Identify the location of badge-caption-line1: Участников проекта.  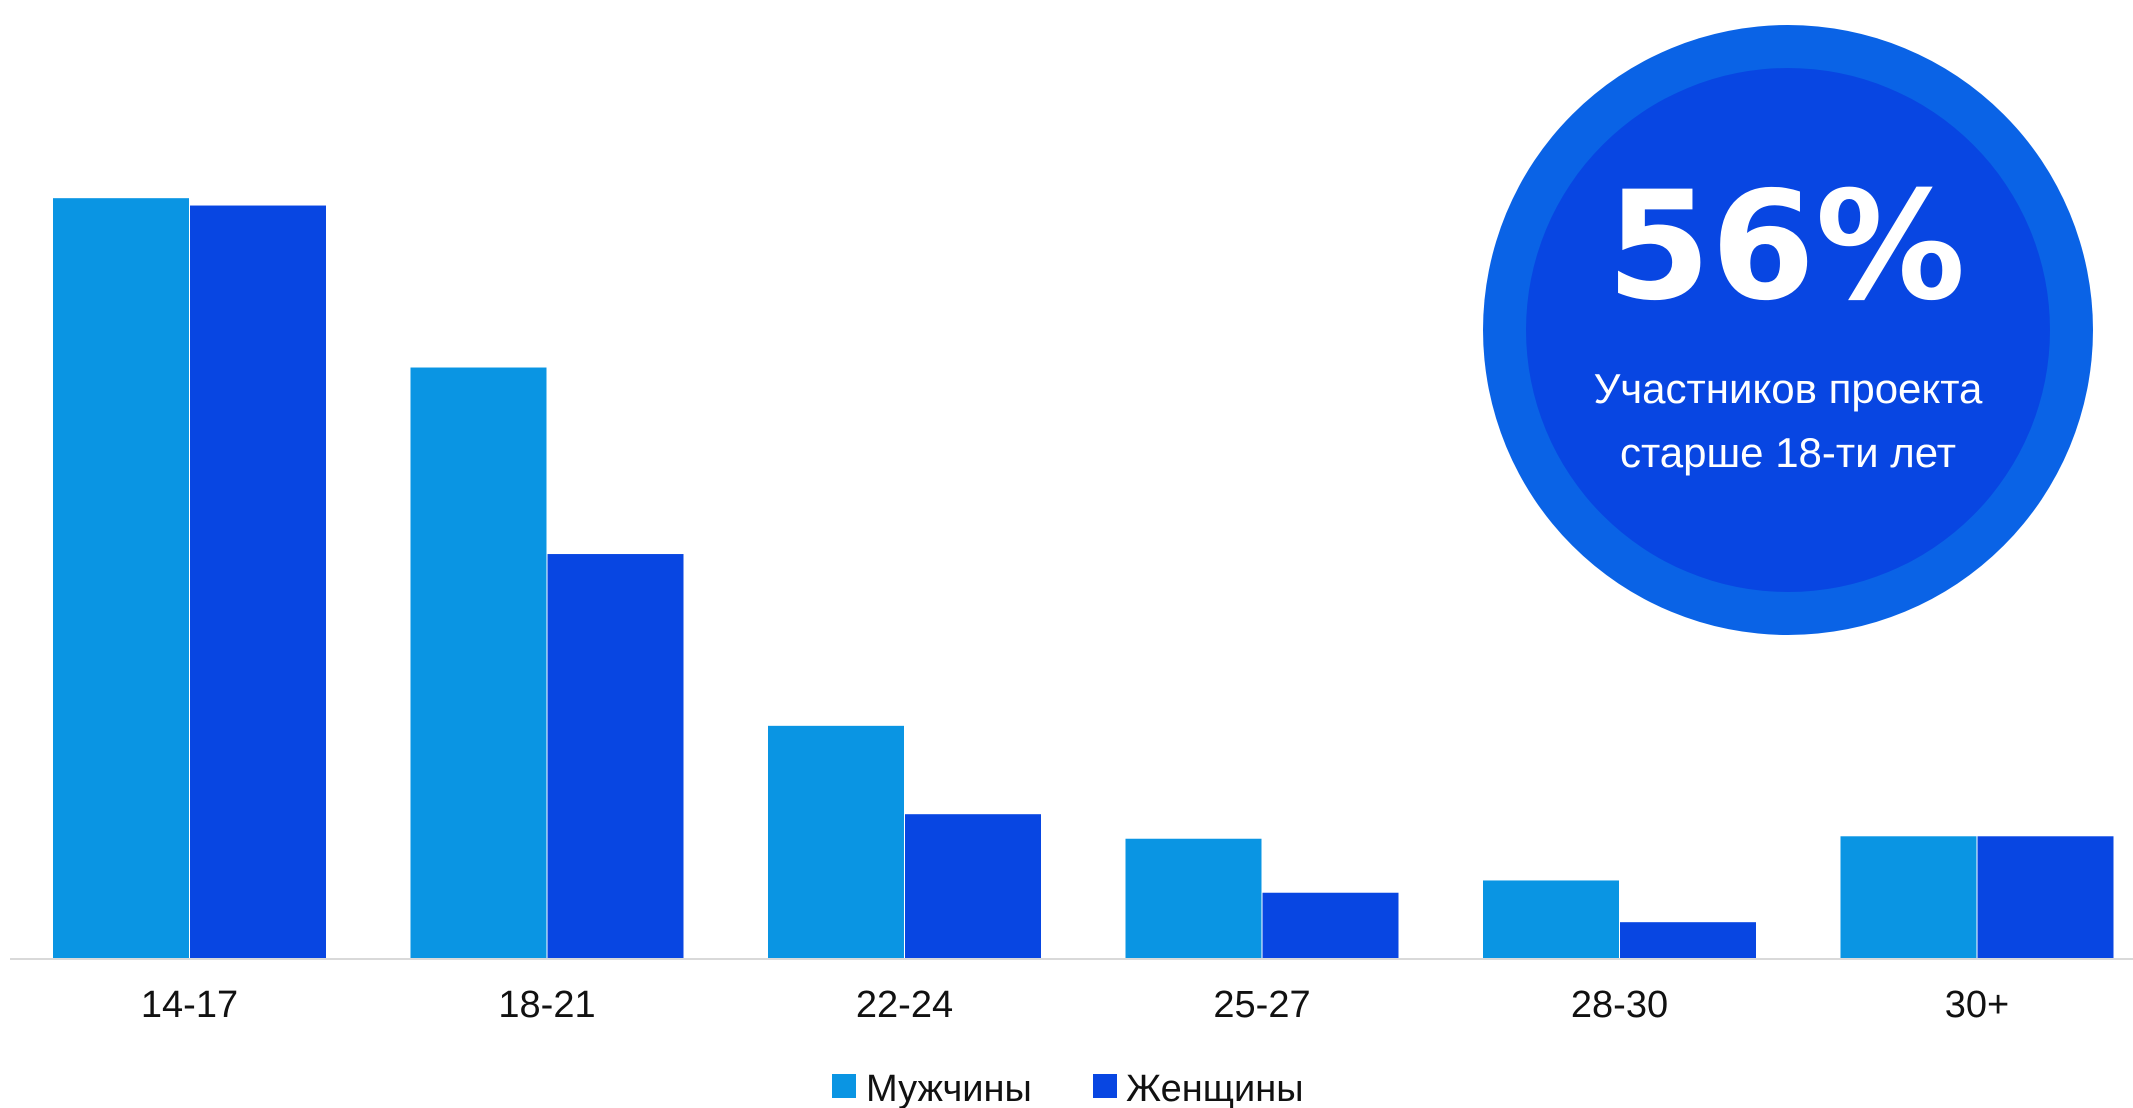
(1788, 388).